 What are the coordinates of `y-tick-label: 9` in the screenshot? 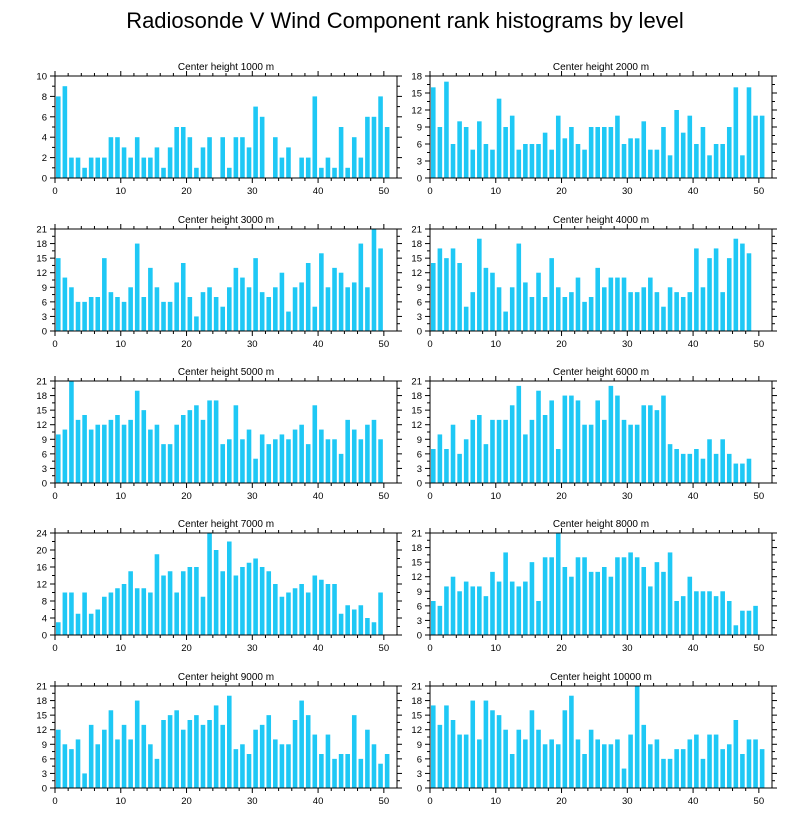 It's located at (419, 128).